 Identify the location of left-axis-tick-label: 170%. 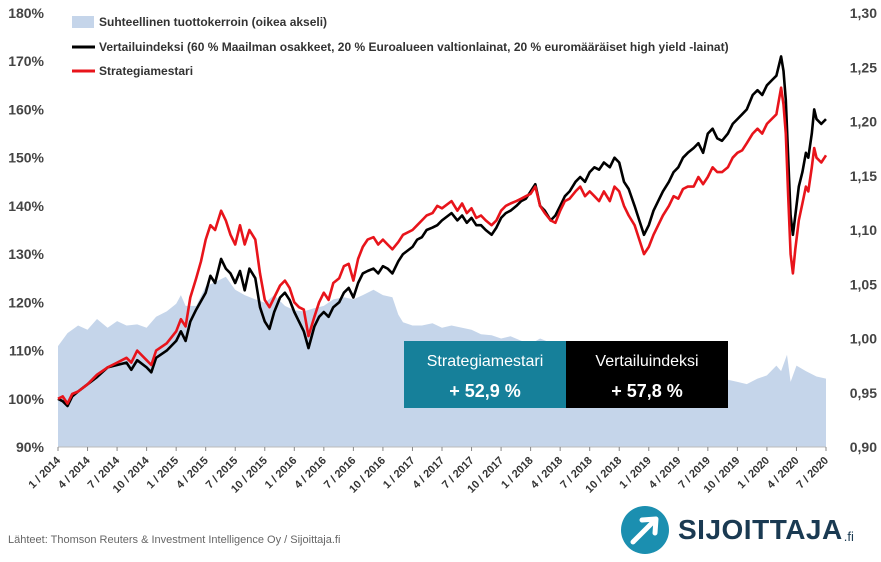
(26, 61).